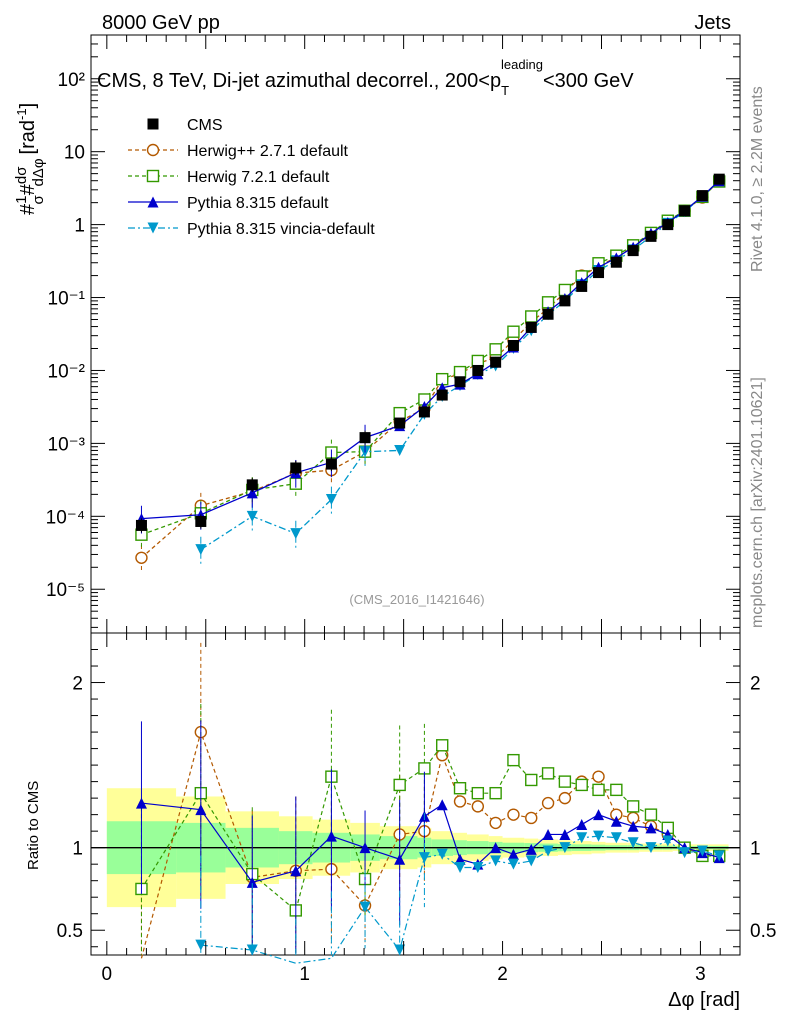 The height and width of the screenshot is (1024, 786). I want to click on x-tick-label: 3, so click(700, 974).